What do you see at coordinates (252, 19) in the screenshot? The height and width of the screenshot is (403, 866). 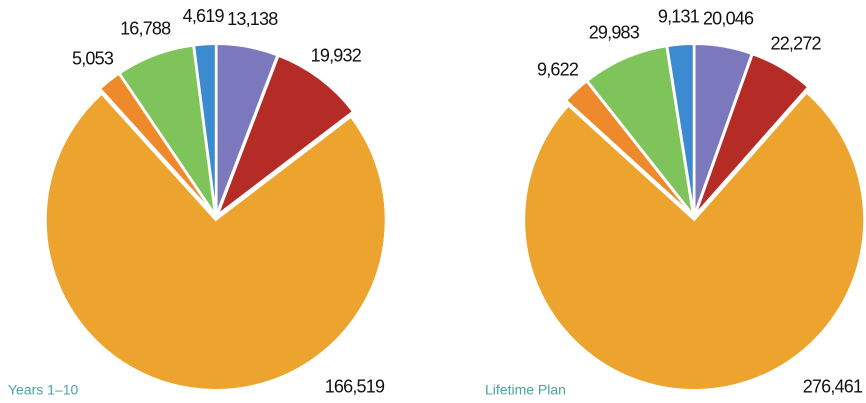 I see `data-label: 13,138` at bounding box center [252, 19].